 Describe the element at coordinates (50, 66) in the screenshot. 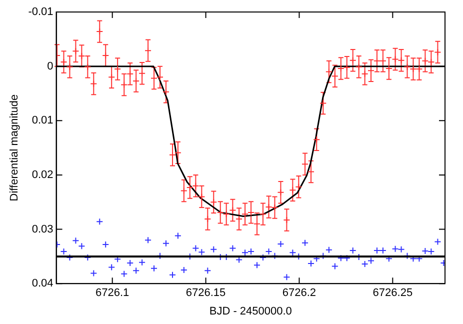

I see `y-tick-label: 0` at that location.